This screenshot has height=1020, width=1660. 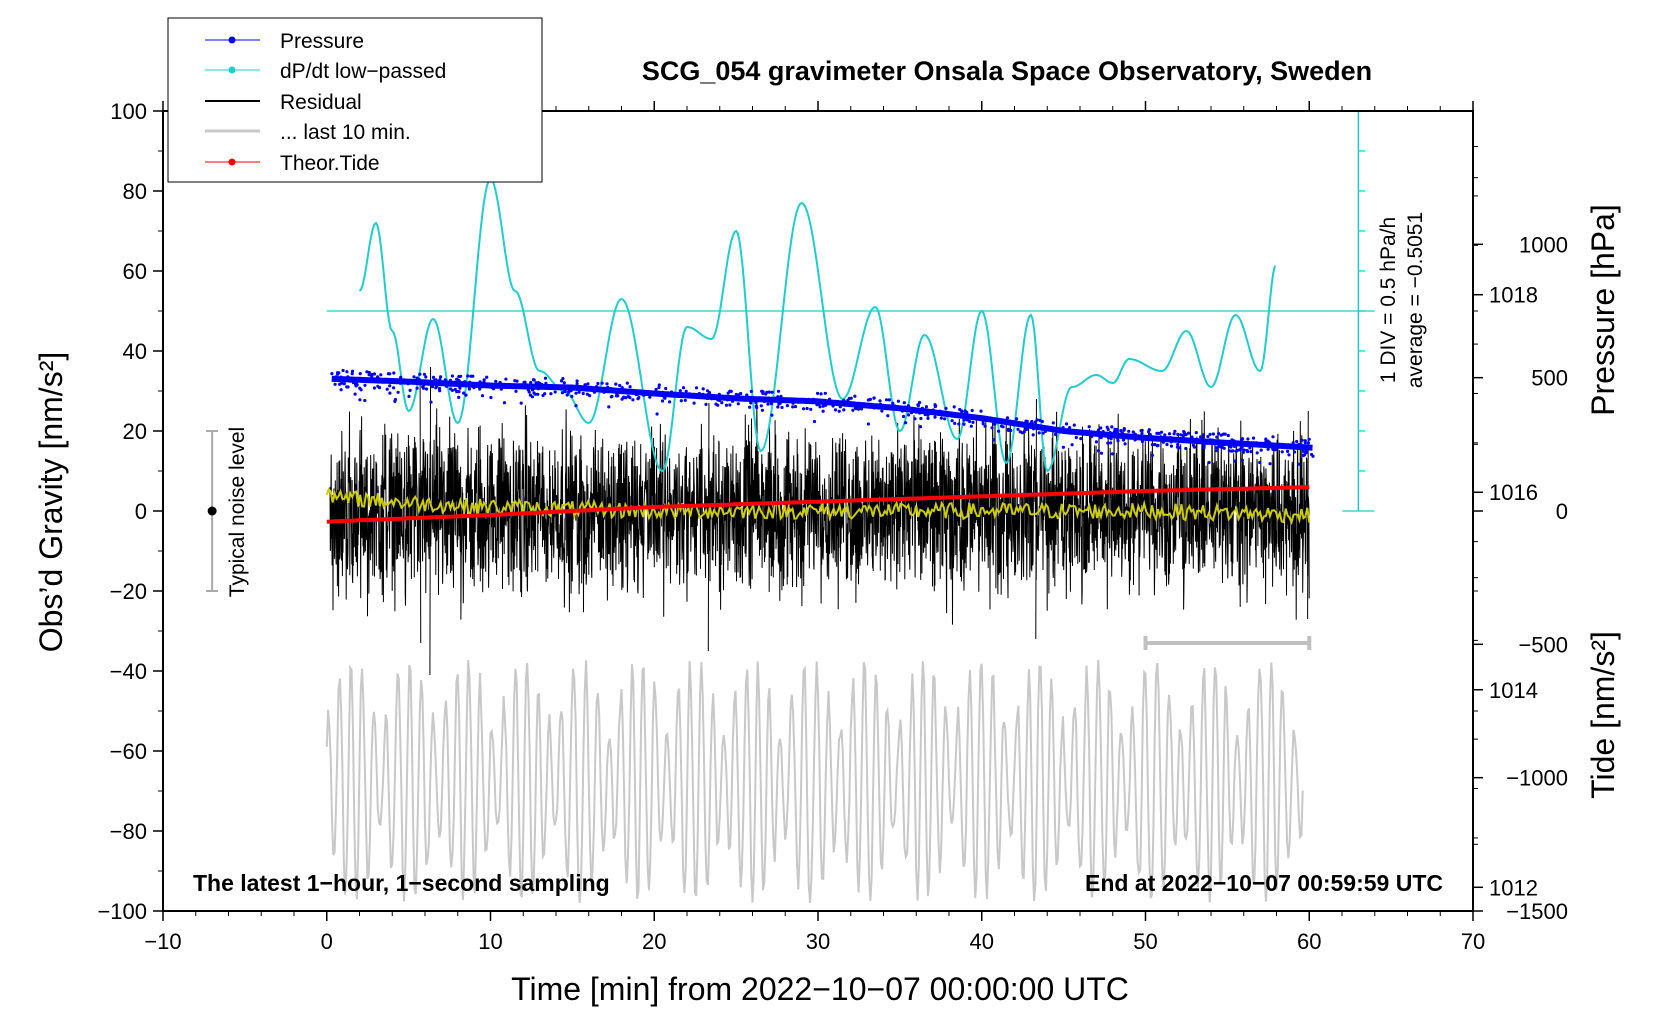 I want to click on series-last10-line, so click(x=814, y=781).